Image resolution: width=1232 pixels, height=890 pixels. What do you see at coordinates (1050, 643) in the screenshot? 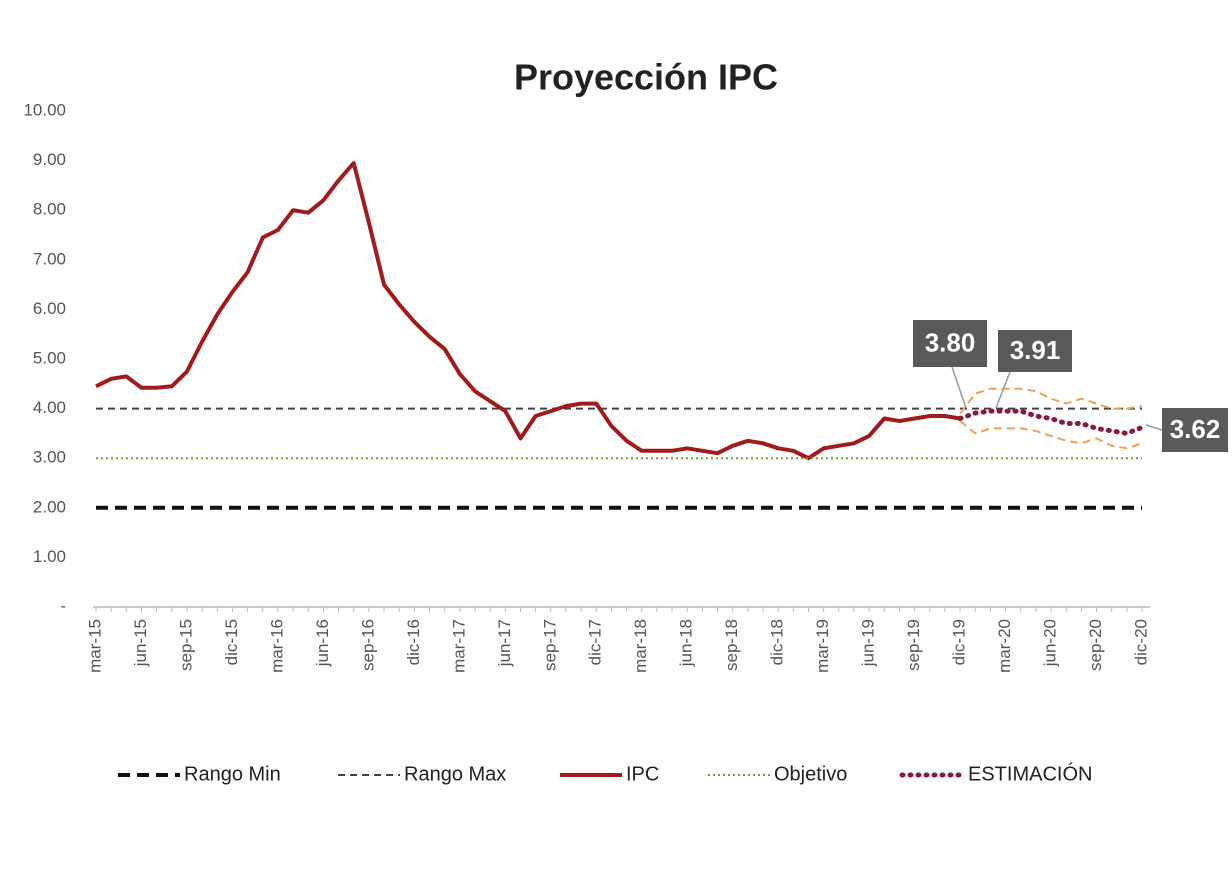
I see `x-tick-label: jun-20` at bounding box center [1050, 643].